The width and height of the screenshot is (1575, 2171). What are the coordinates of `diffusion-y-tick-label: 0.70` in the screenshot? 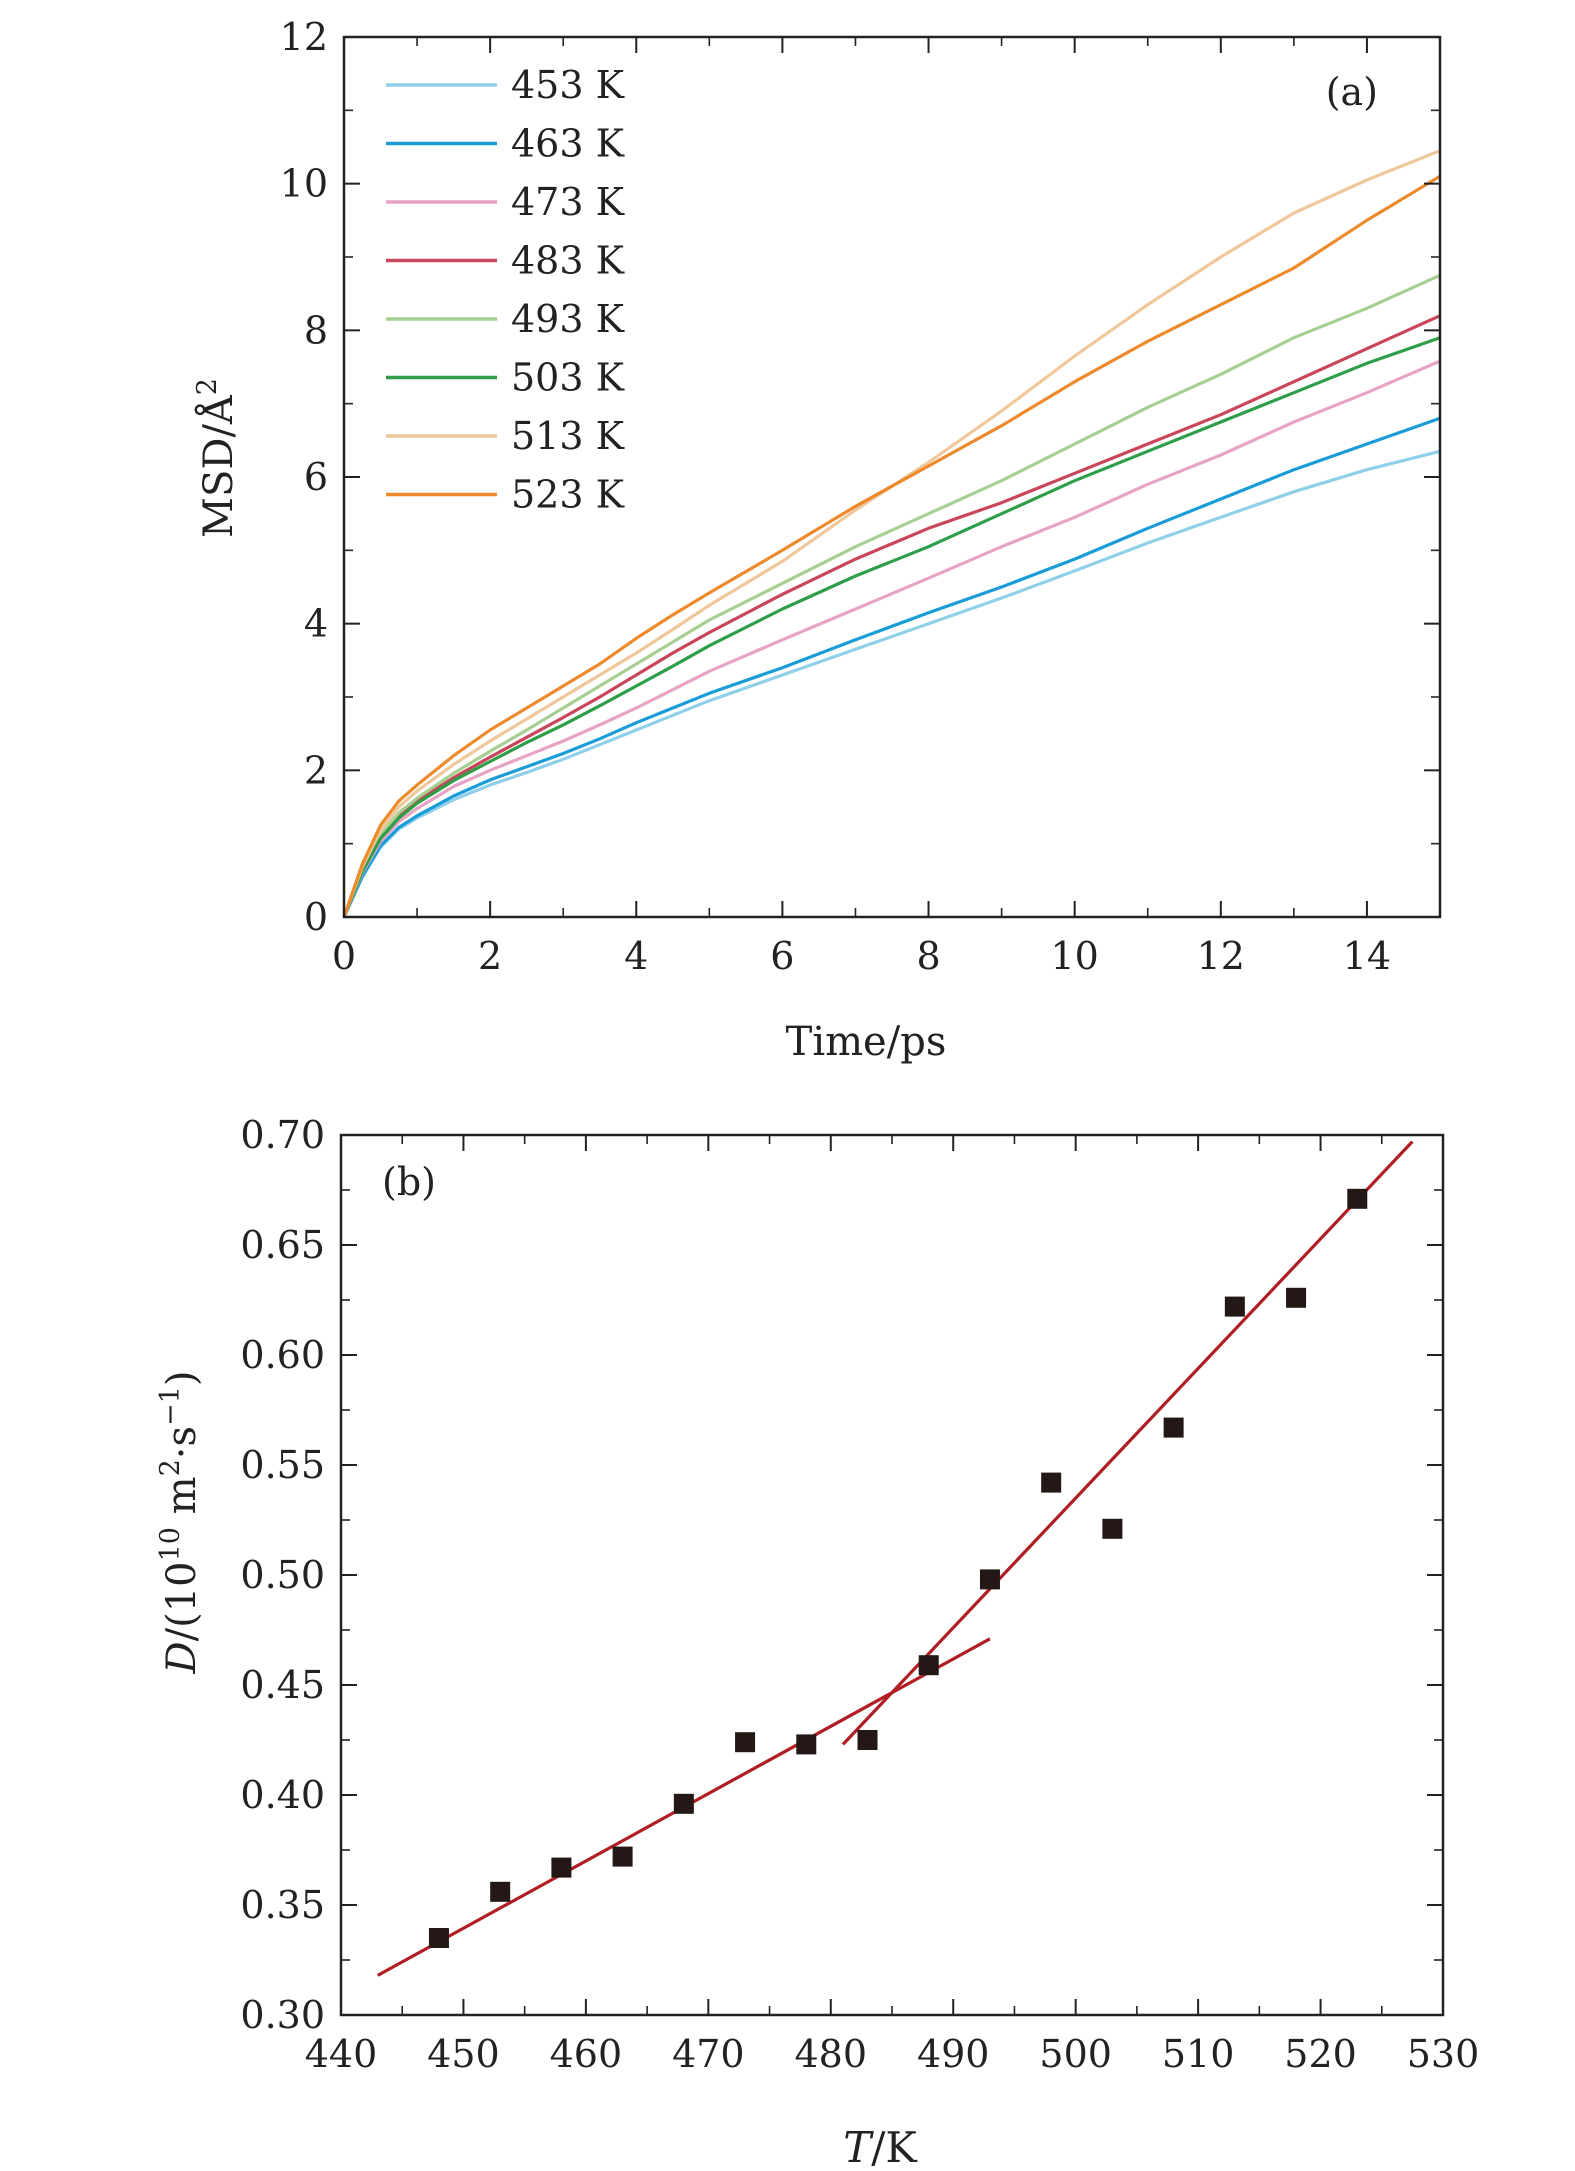 It's located at (282, 1135).